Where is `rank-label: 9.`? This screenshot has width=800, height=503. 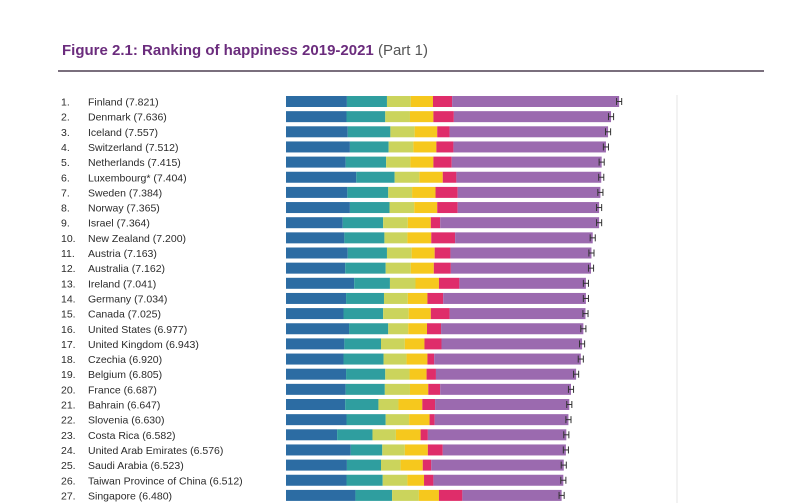 rank-label: 9. is located at coordinates (65, 224).